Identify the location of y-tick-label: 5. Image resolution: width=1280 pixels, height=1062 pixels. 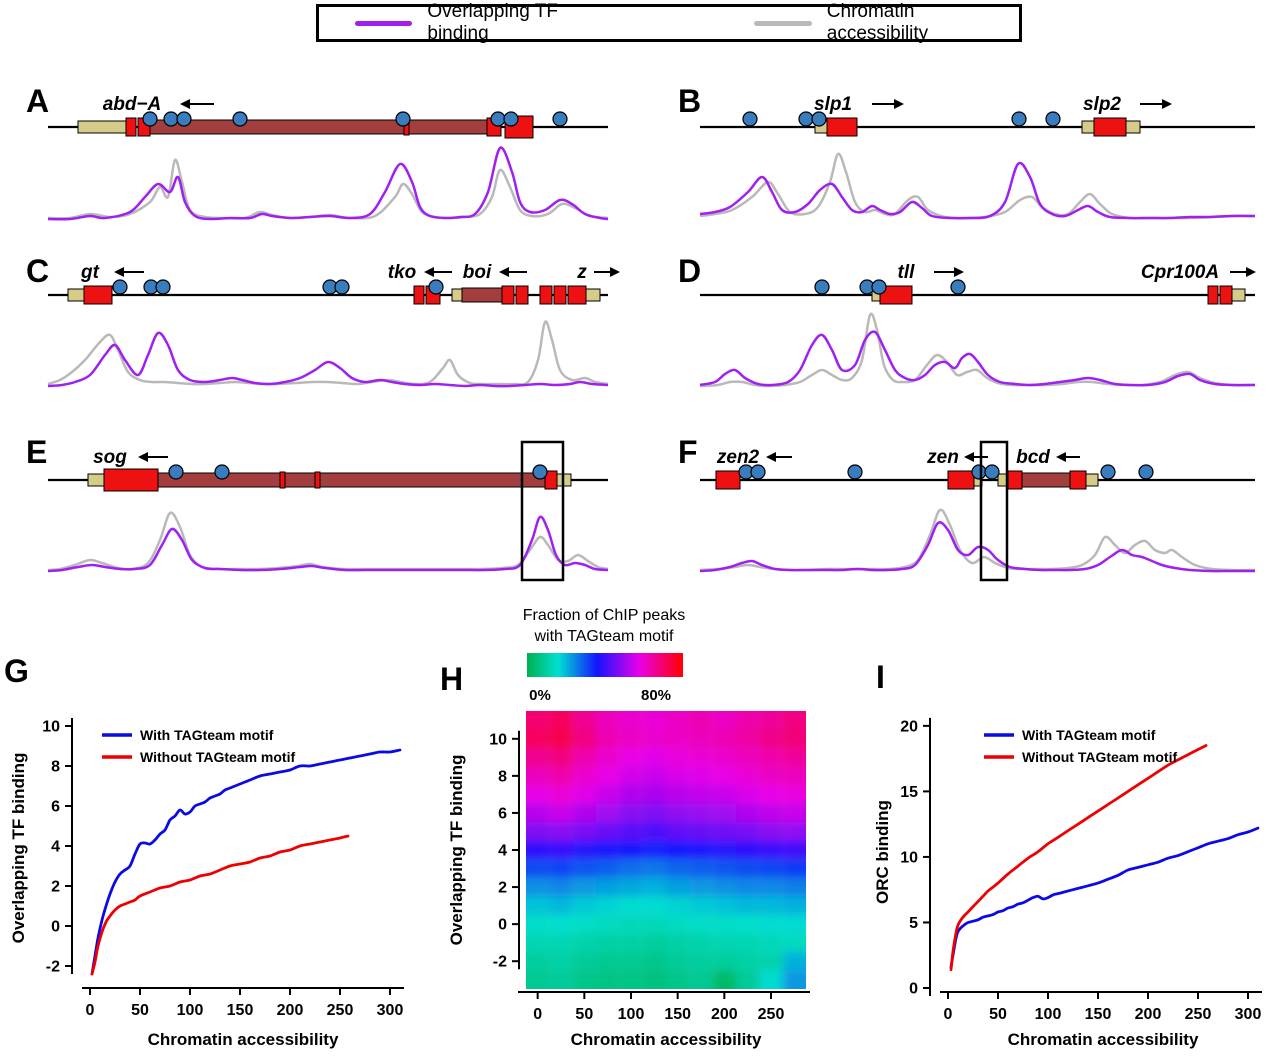
(913, 923).